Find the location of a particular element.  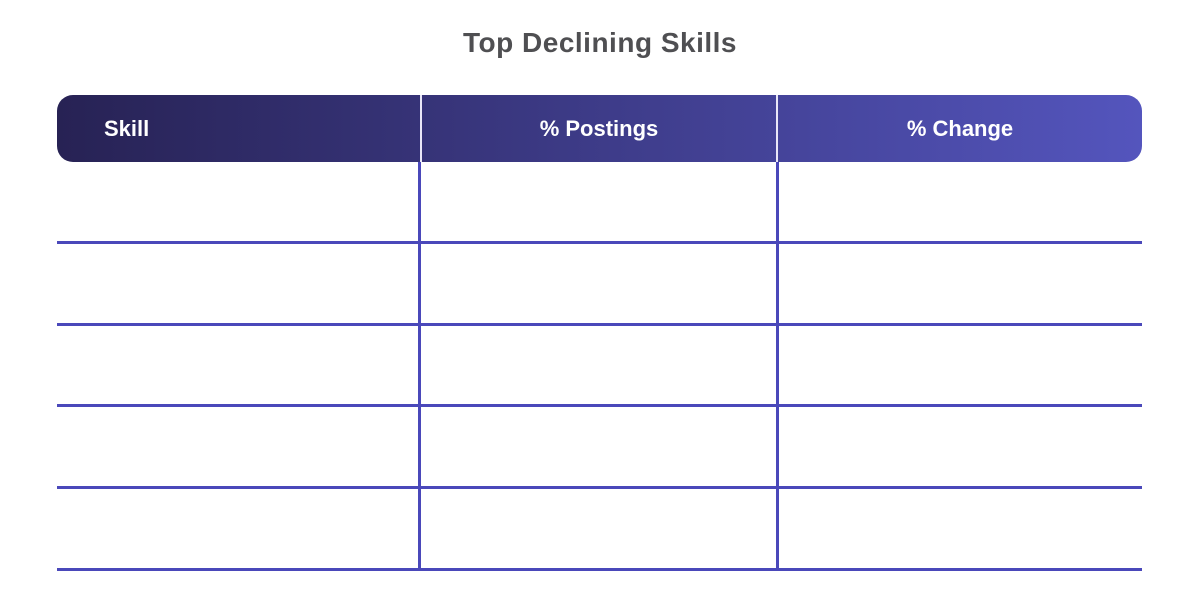

header-cell-postings: % Postings is located at coordinates (599, 128).